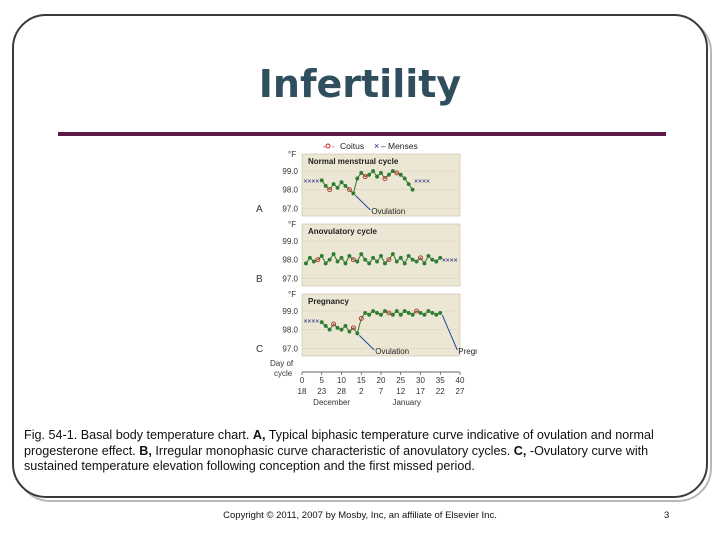  I want to click on coitus-legend-icon, so click(328, 146).